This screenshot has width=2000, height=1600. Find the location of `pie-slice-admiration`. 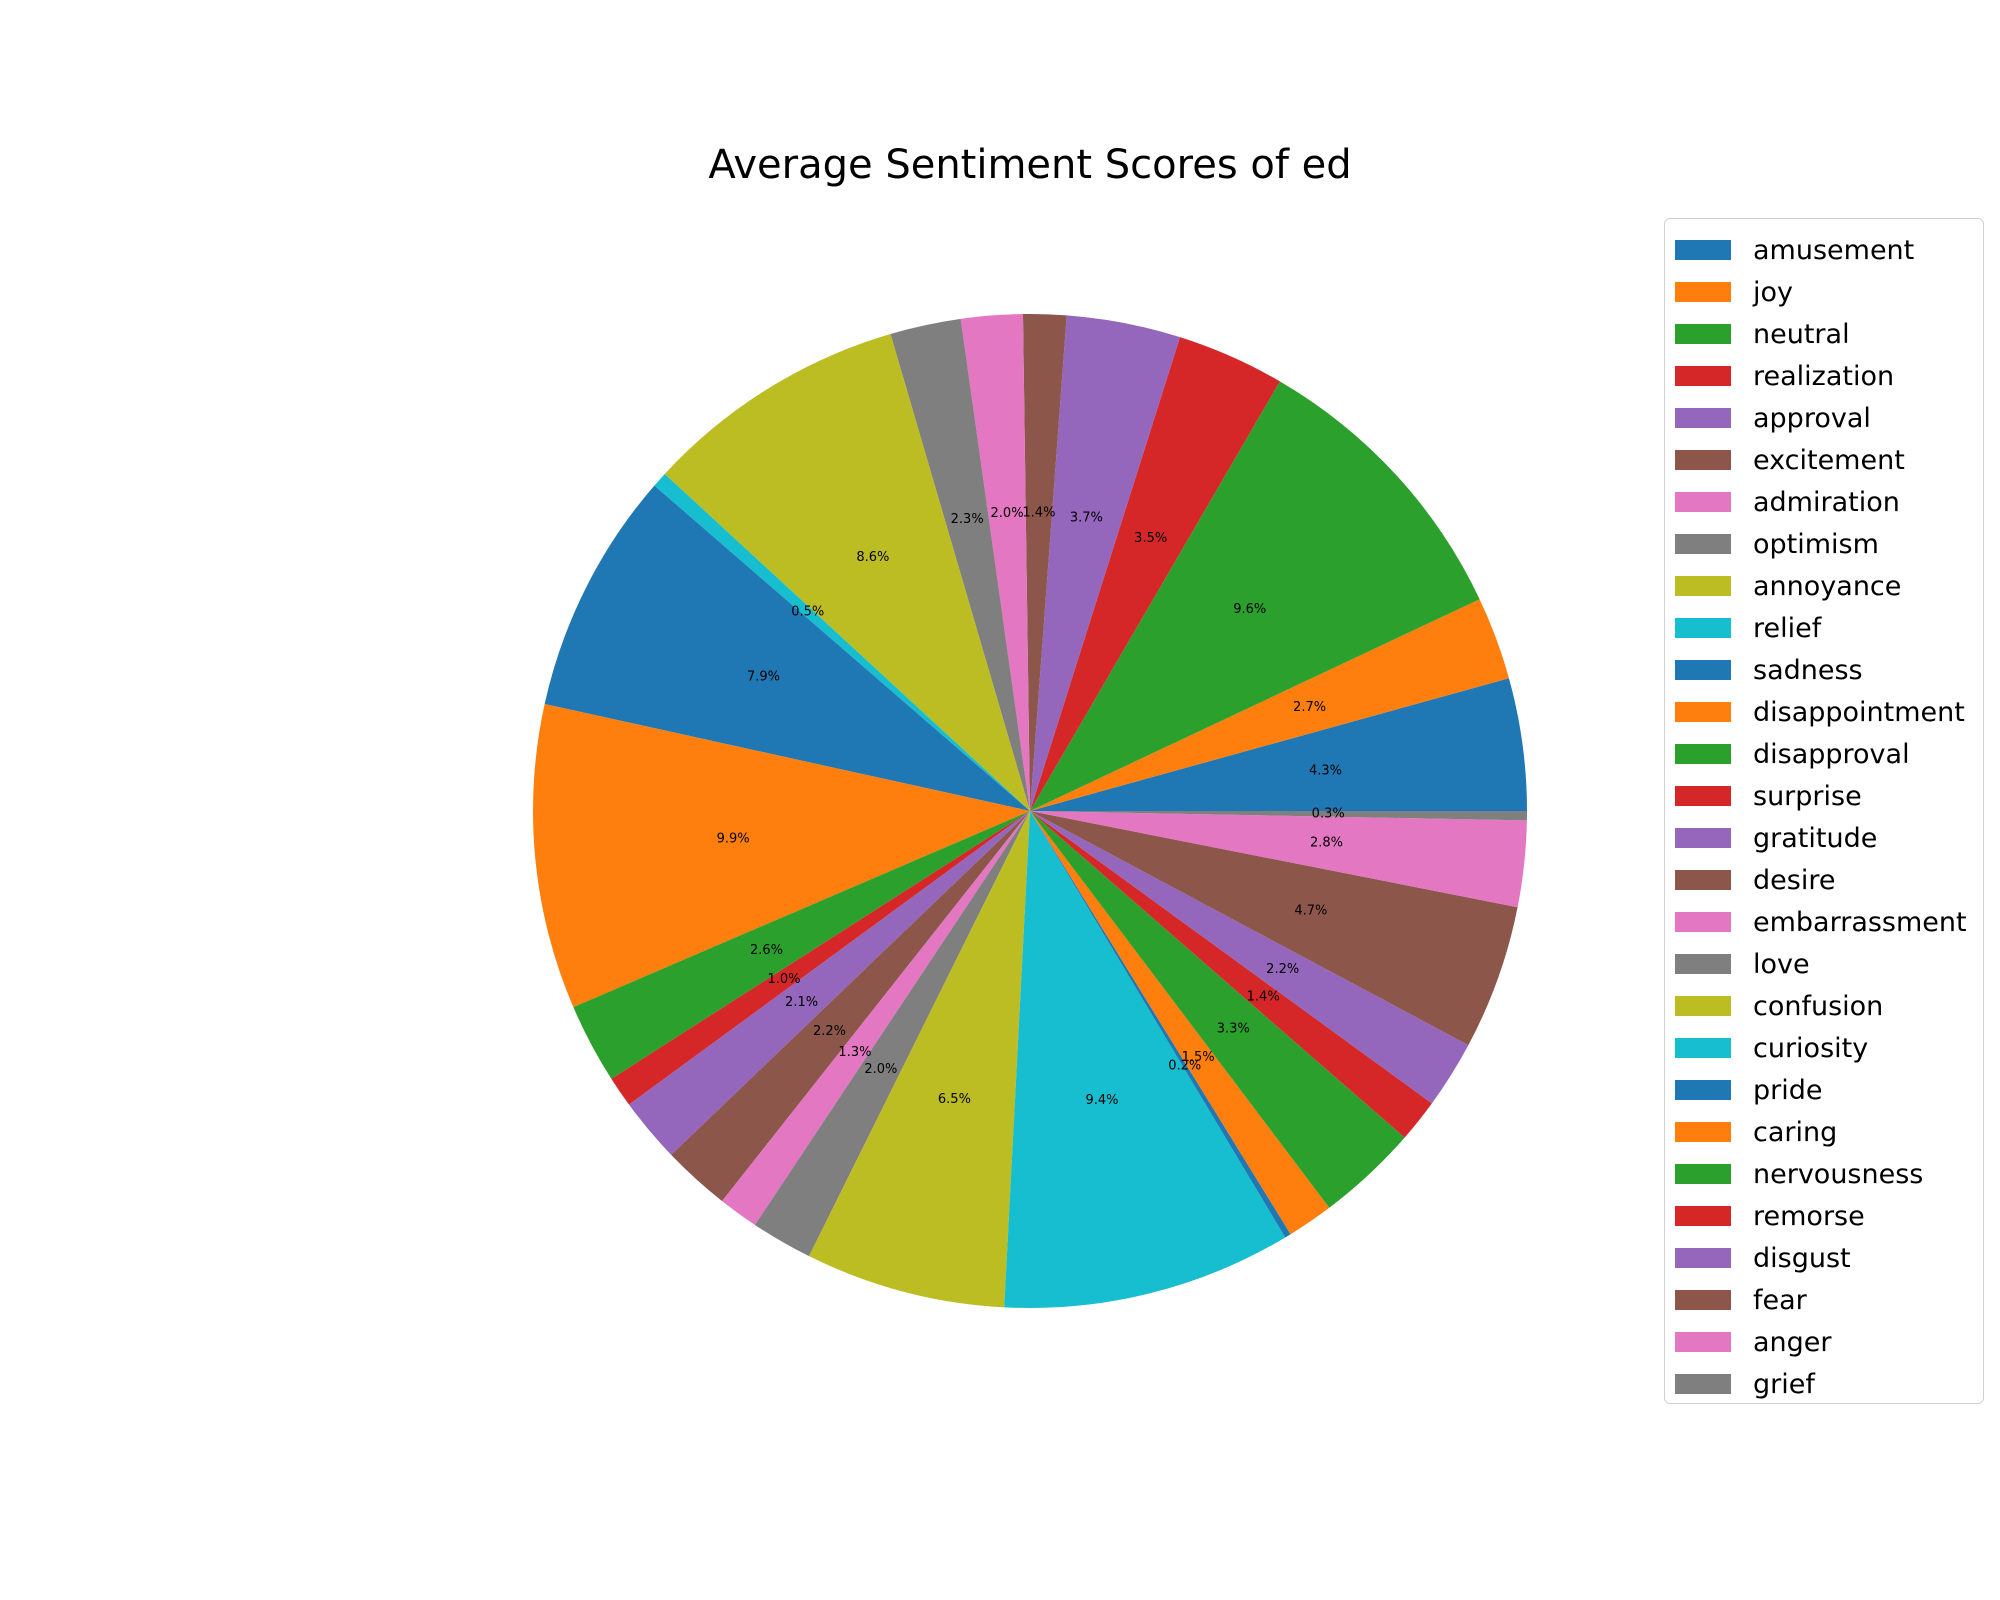

pie-slice-admiration is located at coordinates (995, 562).